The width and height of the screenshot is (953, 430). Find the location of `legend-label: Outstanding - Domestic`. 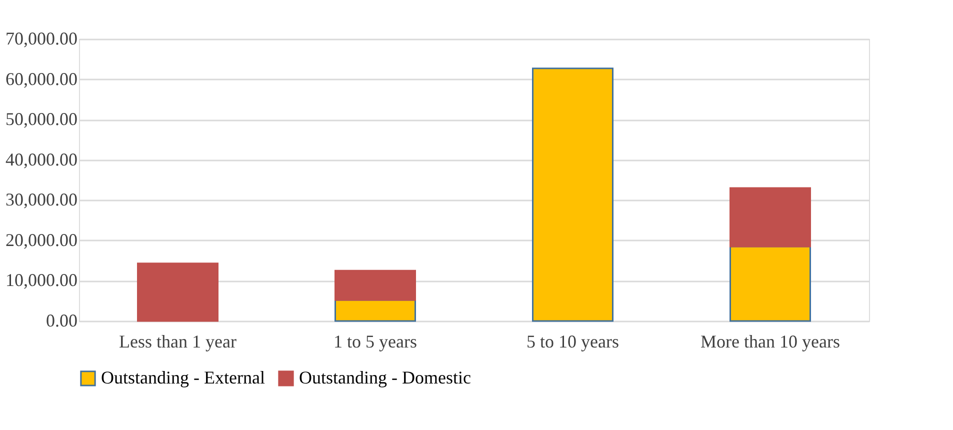

legend-label: Outstanding - Domestic is located at coordinates (385, 377).